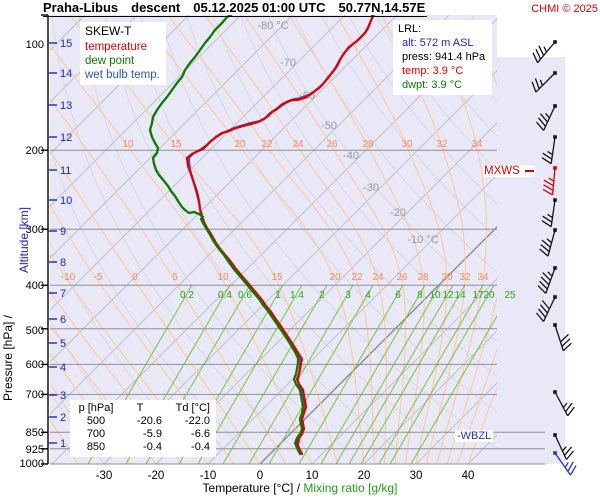  What do you see at coordinates (502, 171) in the screenshot?
I see `mxws-label: MXWS` at bounding box center [502, 171].